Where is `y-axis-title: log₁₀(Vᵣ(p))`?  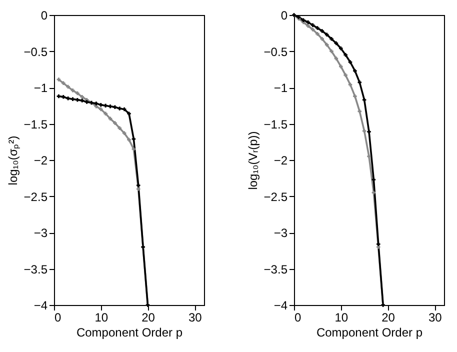 y-axis-title: log₁₀(Vᵣ(p)) is located at coordinates (253, 160).